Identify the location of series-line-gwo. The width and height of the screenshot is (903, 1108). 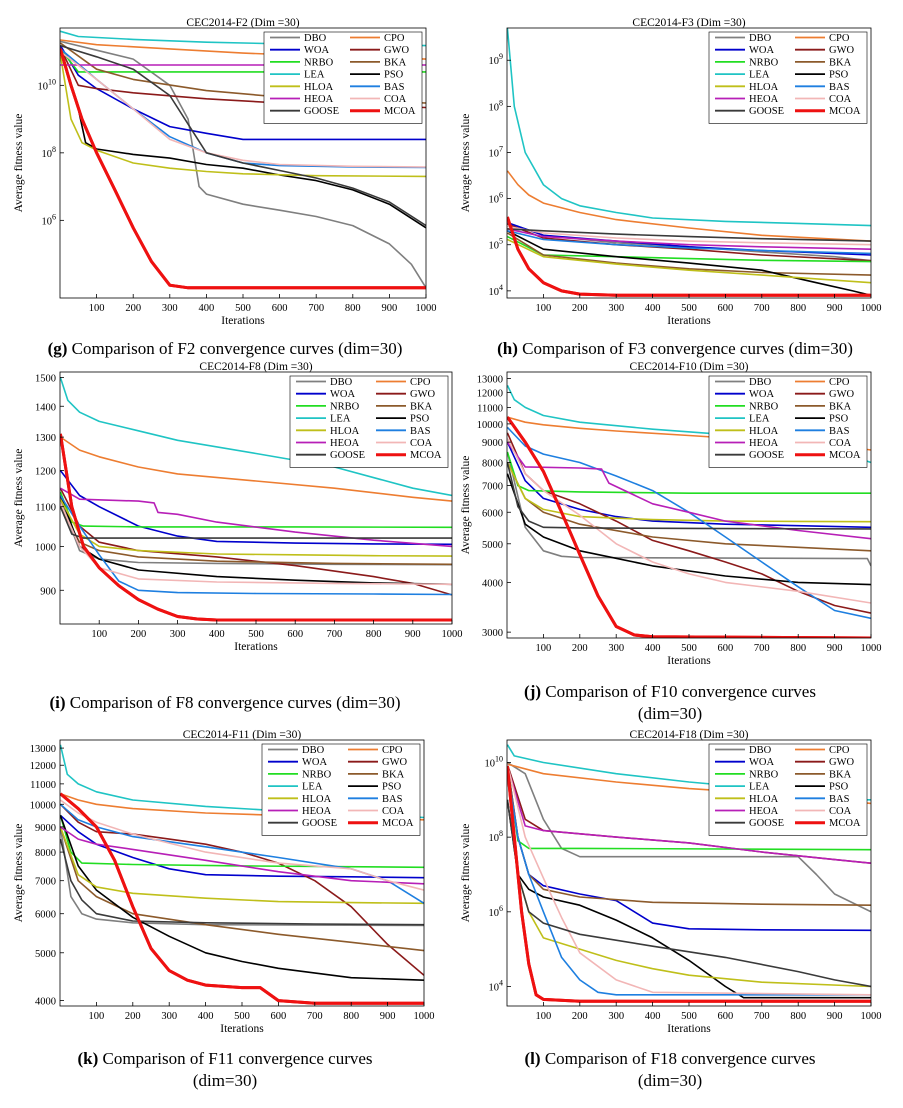
(256, 541).